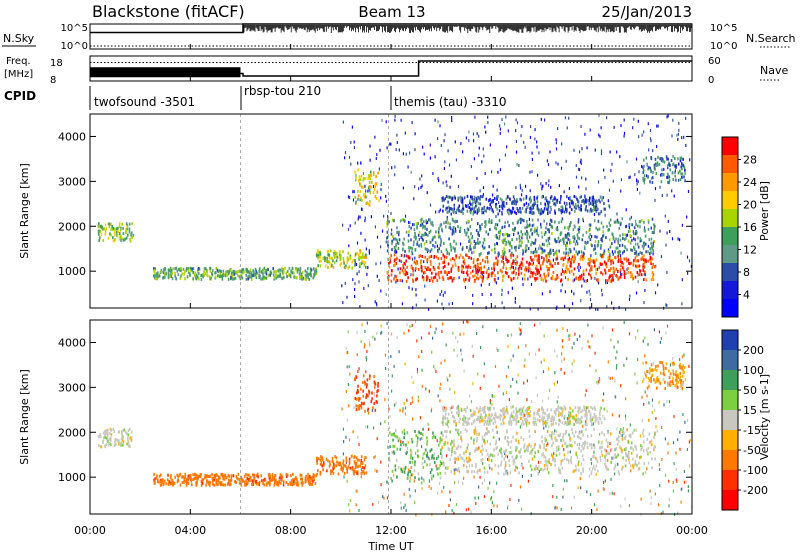 The image size is (800, 554). I want to click on nsky-label: N.Sky, so click(19, 38).